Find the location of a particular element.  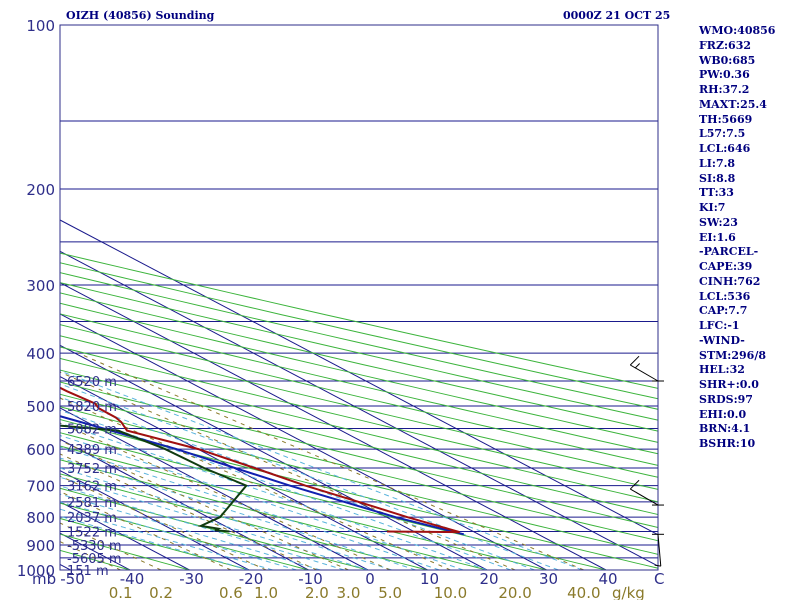

height-label: 6520 m is located at coordinates (92, 382).